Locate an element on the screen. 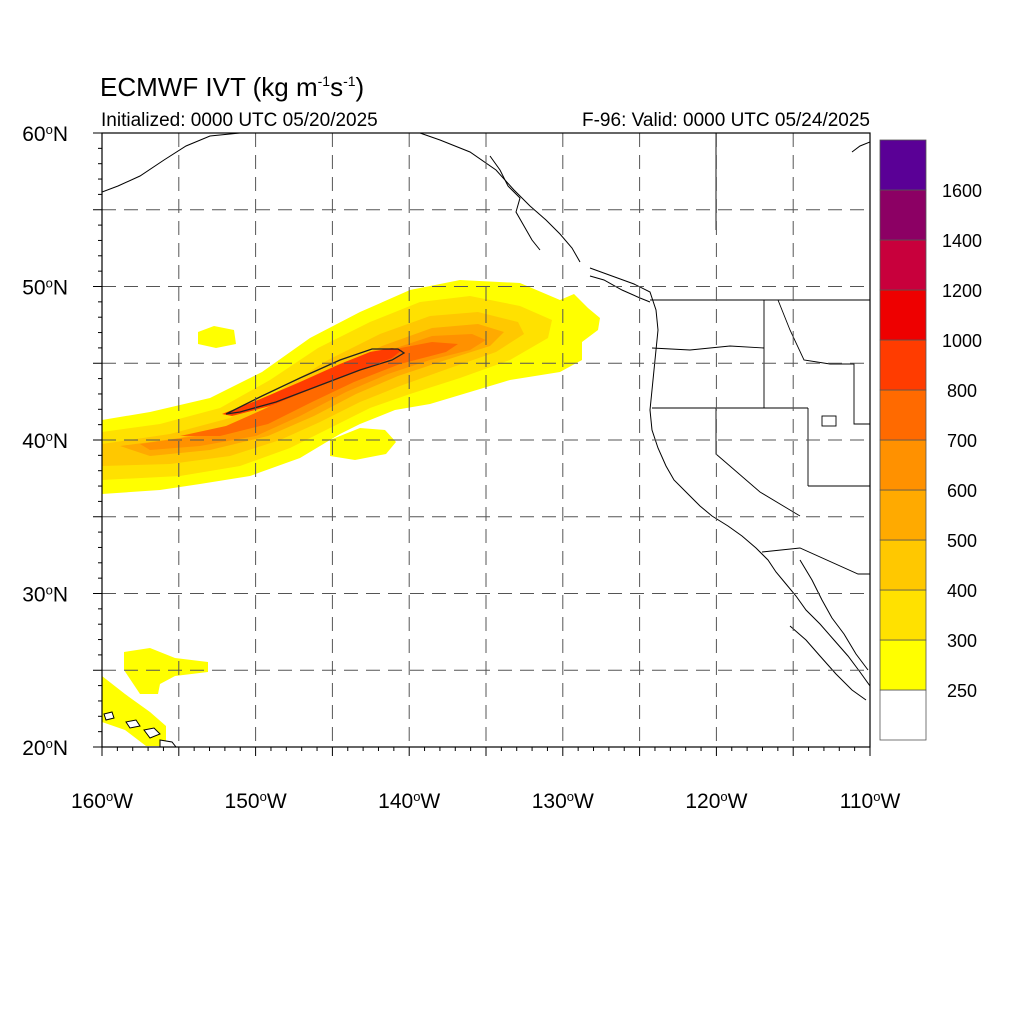 The width and height of the screenshot is (1024, 1024). baja-california-coastline is located at coordinates (834, 615).